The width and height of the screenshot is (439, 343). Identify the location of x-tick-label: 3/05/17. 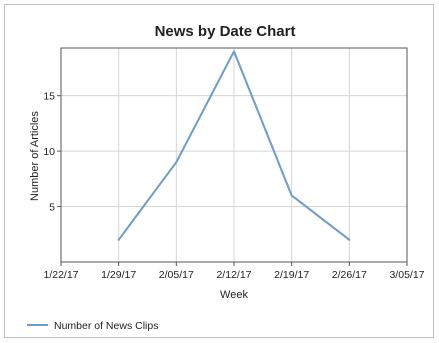
(406, 275).